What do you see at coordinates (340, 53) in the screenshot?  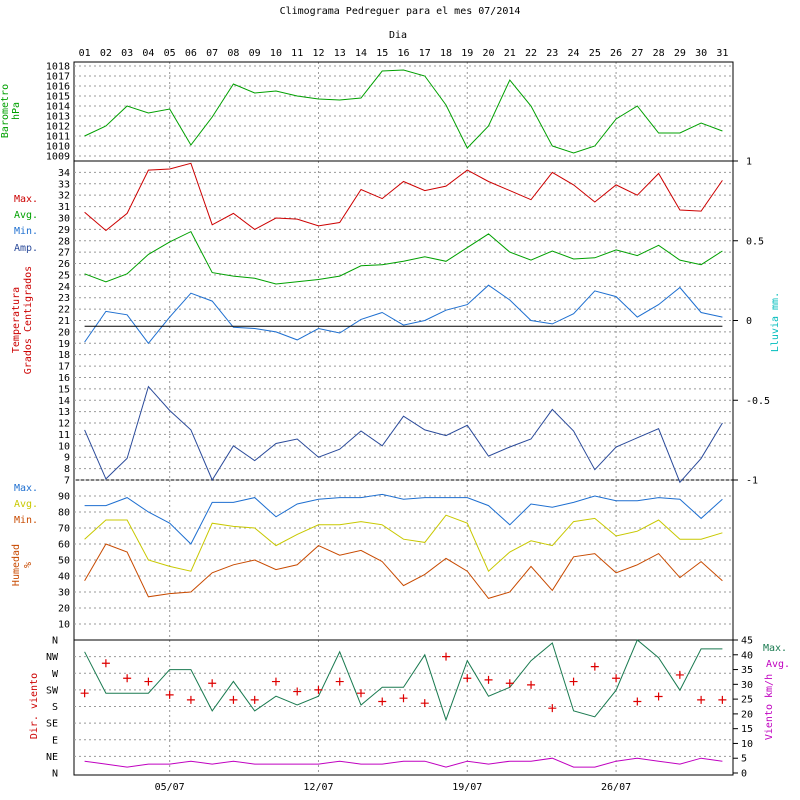 I see `day-tick-label: 13` at bounding box center [340, 53].